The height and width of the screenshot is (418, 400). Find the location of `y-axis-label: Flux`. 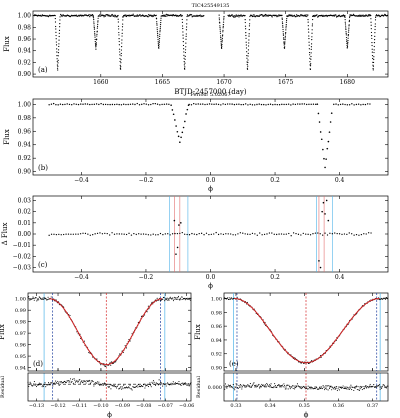

y-axis-label: Flux is located at coordinates (3, 332).